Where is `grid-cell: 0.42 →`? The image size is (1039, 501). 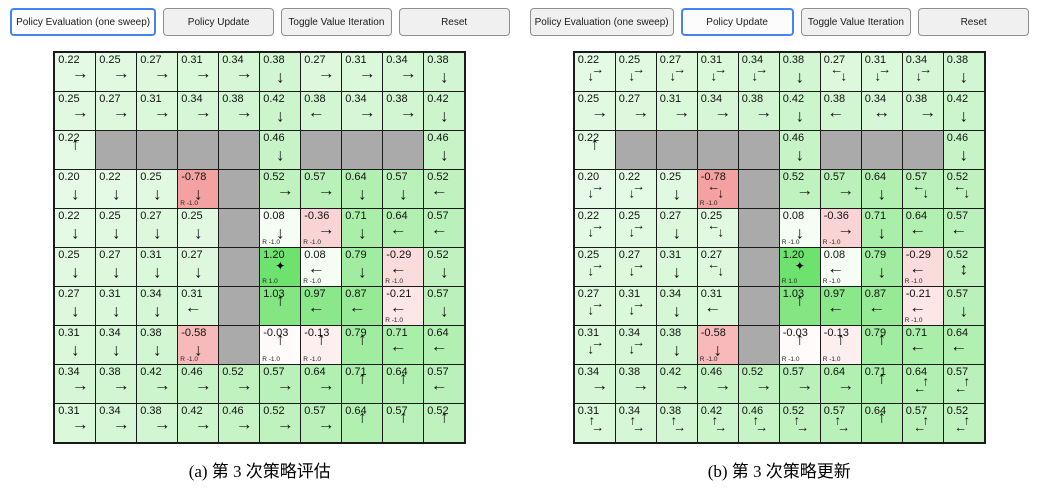 grid-cell: 0.42 → is located at coordinates (157, 384).